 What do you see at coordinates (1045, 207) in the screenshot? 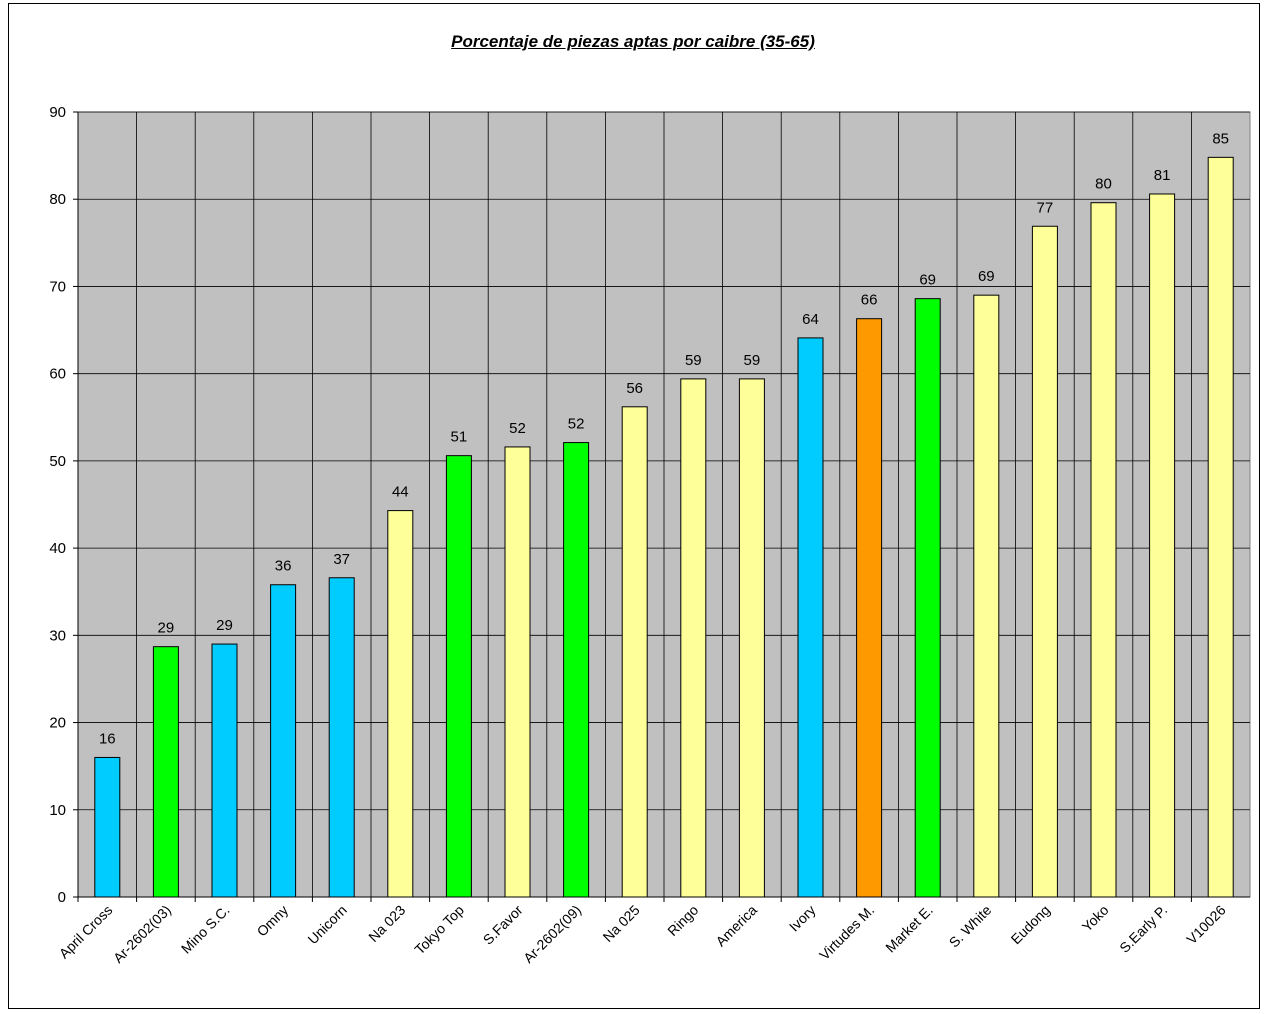
I see `data-label: 77` at bounding box center [1045, 207].